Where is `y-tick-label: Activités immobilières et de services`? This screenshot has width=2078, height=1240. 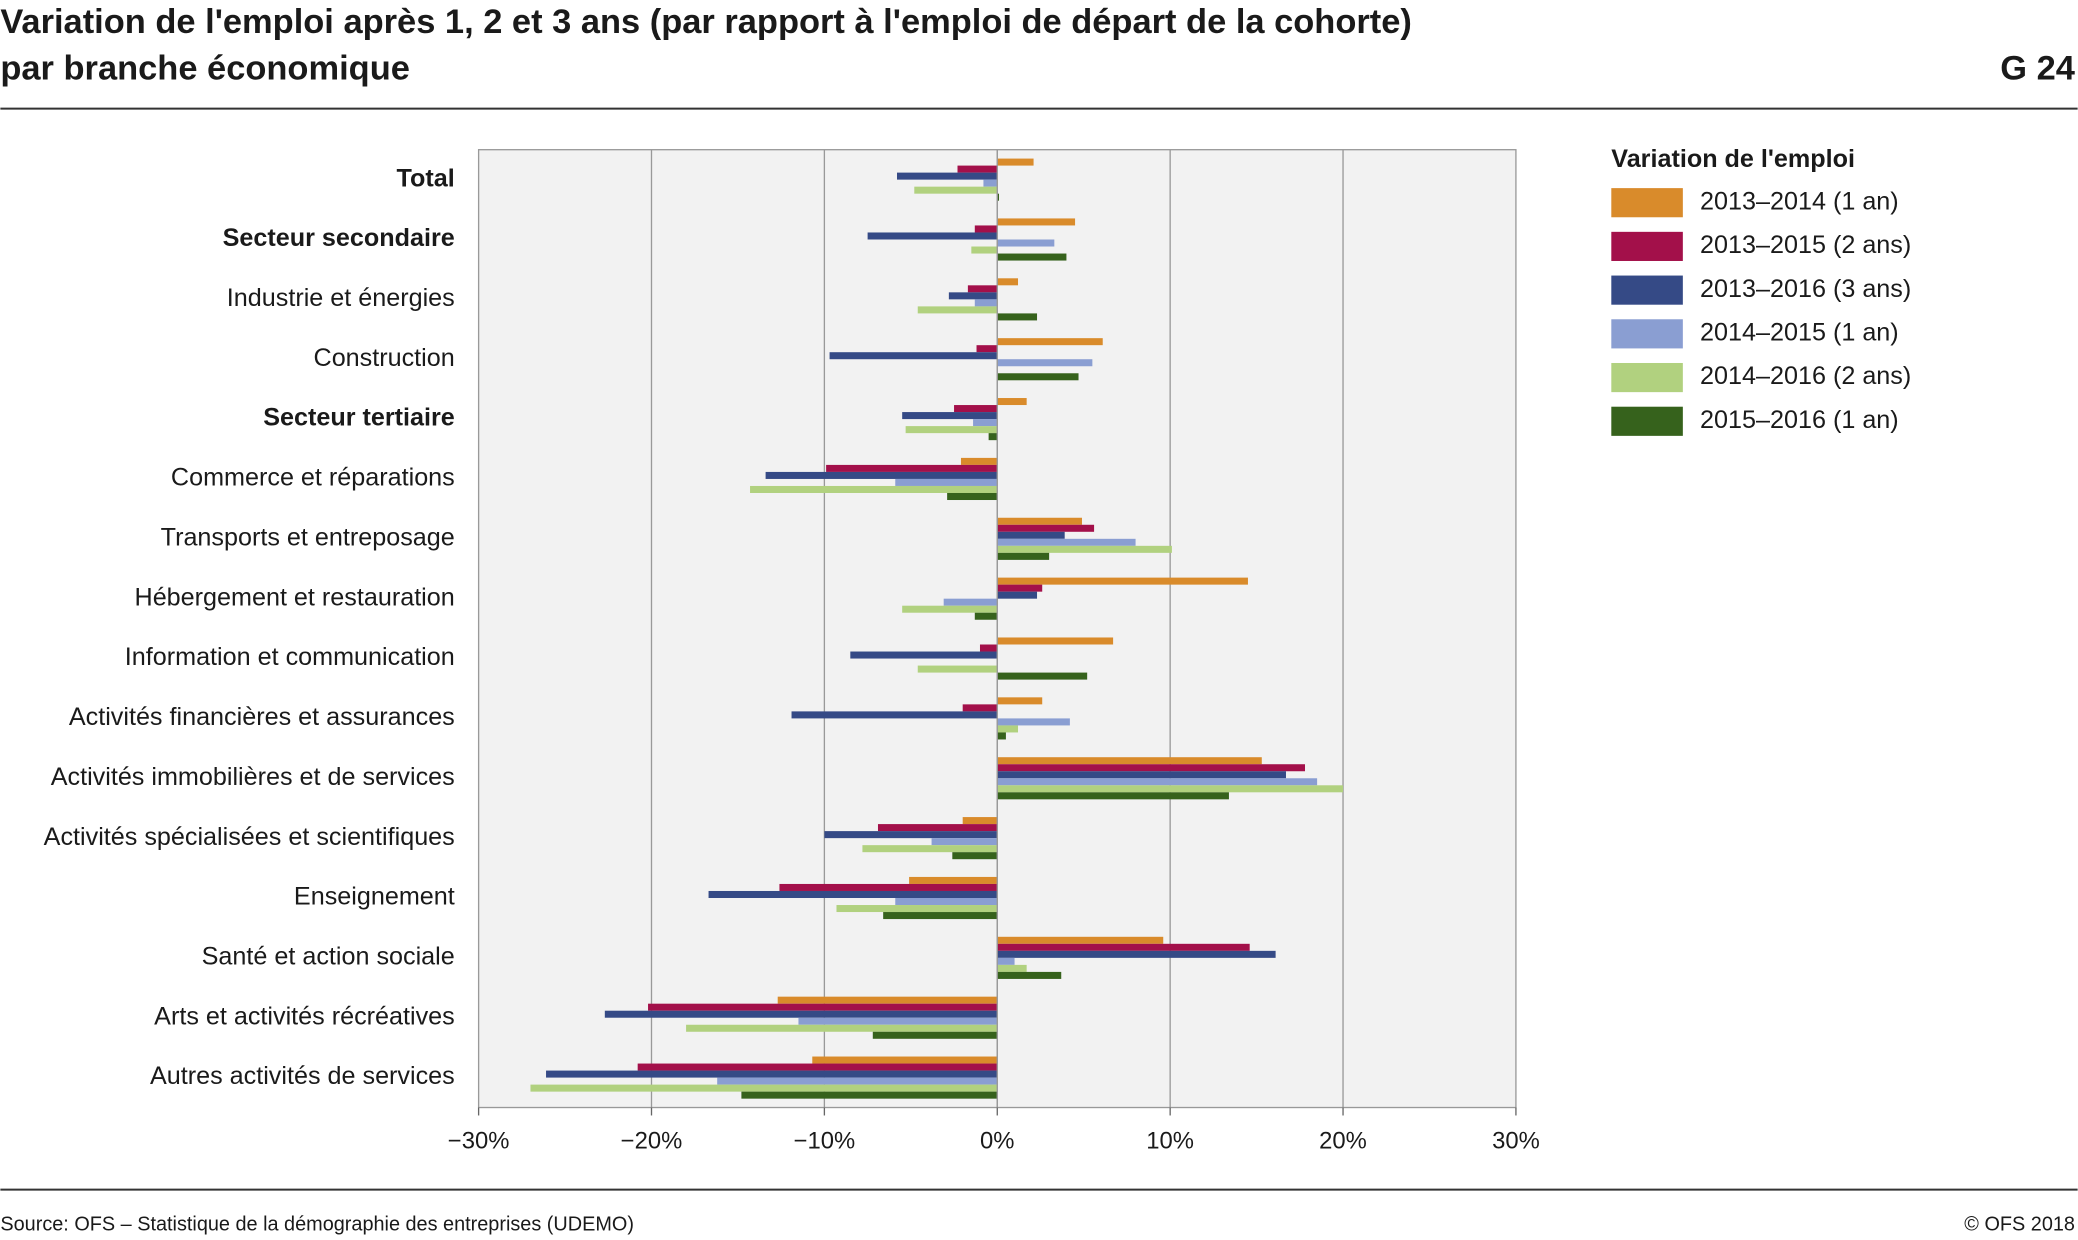 y-tick-label: Activités immobilières et de services is located at coordinates (253, 777).